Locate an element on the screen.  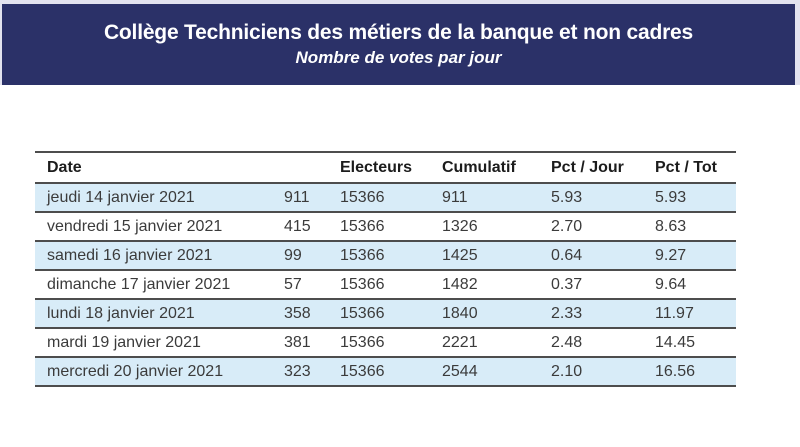
table-cell: 11.97 is located at coordinates (674, 313).